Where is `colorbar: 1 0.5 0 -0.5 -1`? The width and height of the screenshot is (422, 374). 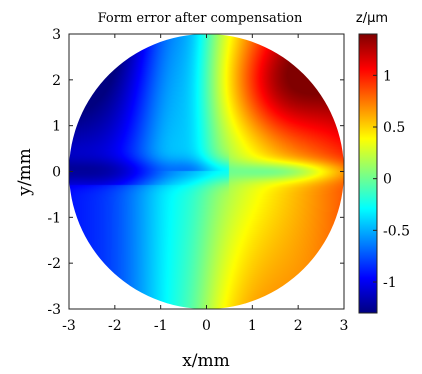 colorbar: 1 0.5 0 -0.5 -1 is located at coordinates (384, 173).